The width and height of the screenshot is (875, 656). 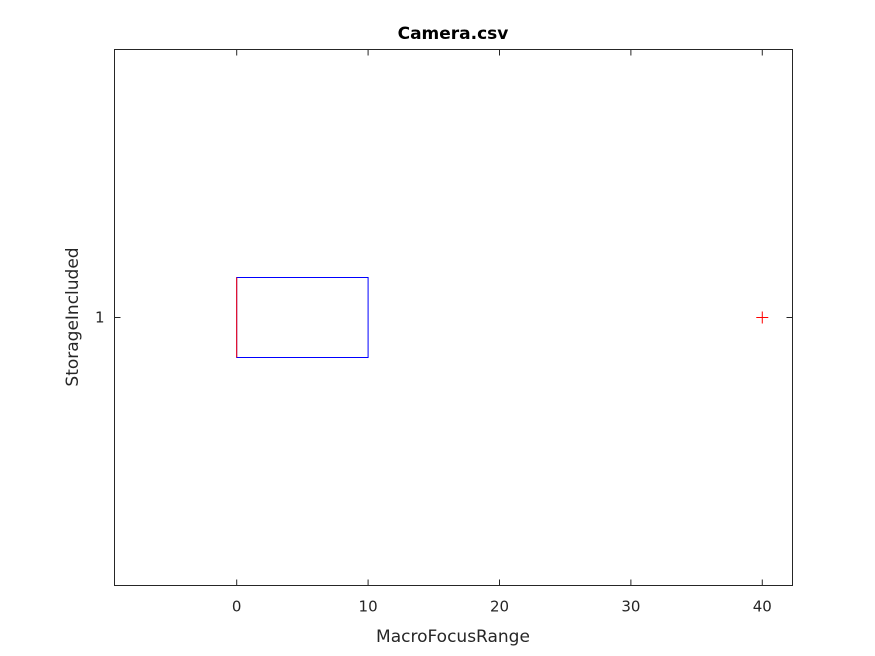 I want to click on x-tick-label: 40, so click(x=762, y=607).